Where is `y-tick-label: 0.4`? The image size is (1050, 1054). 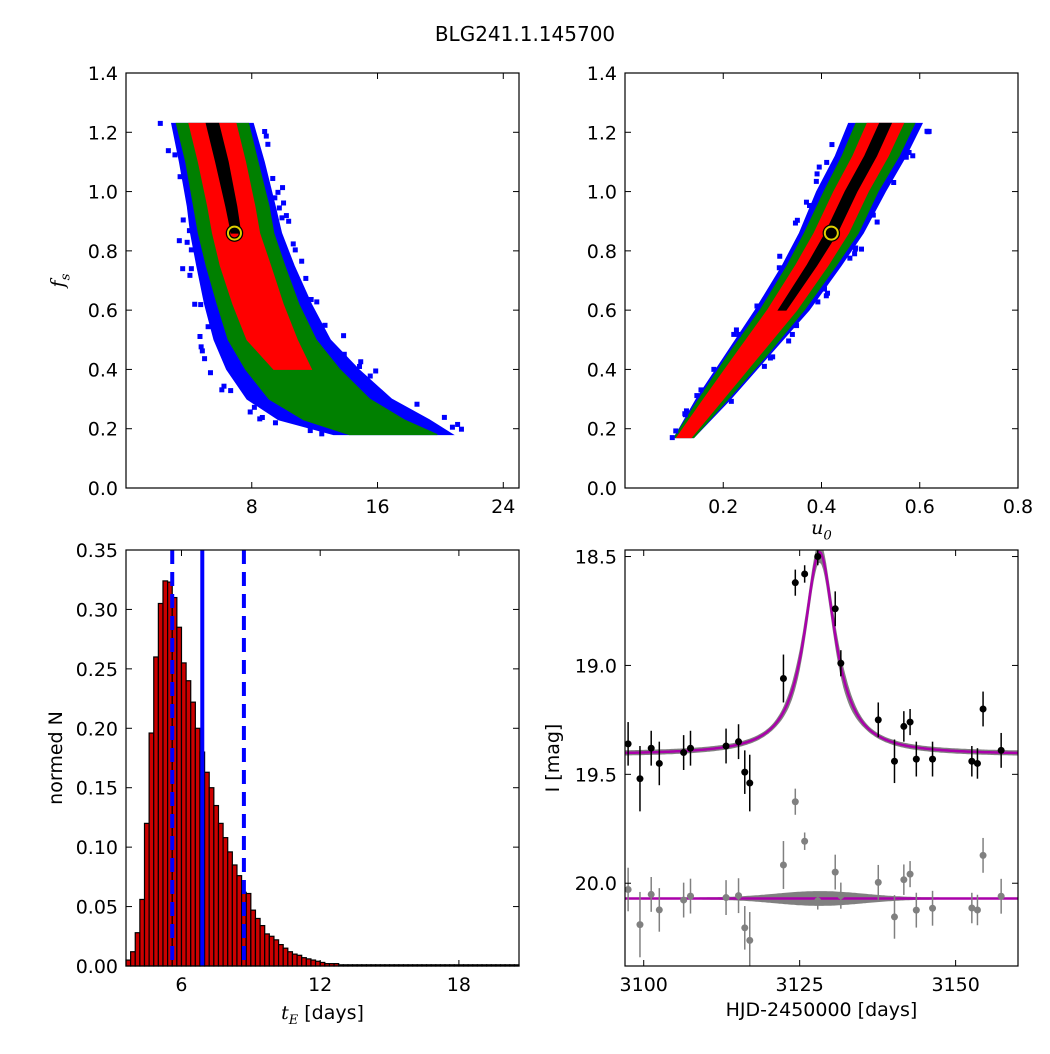 y-tick-label: 0.4 is located at coordinates (103, 370).